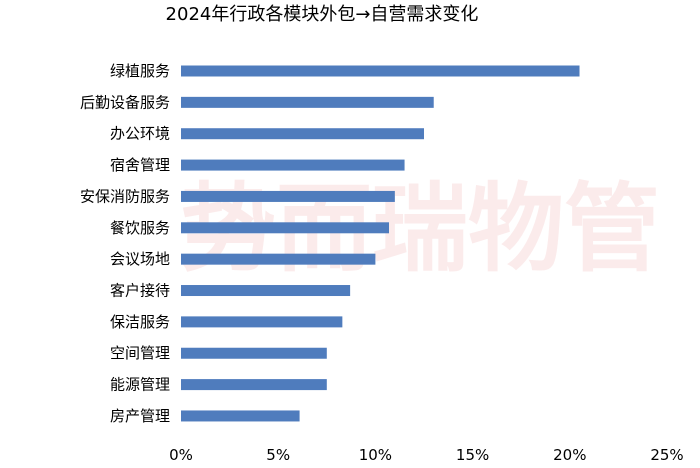  What do you see at coordinates (125, 196) in the screenshot?
I see `category-label: 安保消防服务` at bounding box center [125, 196].